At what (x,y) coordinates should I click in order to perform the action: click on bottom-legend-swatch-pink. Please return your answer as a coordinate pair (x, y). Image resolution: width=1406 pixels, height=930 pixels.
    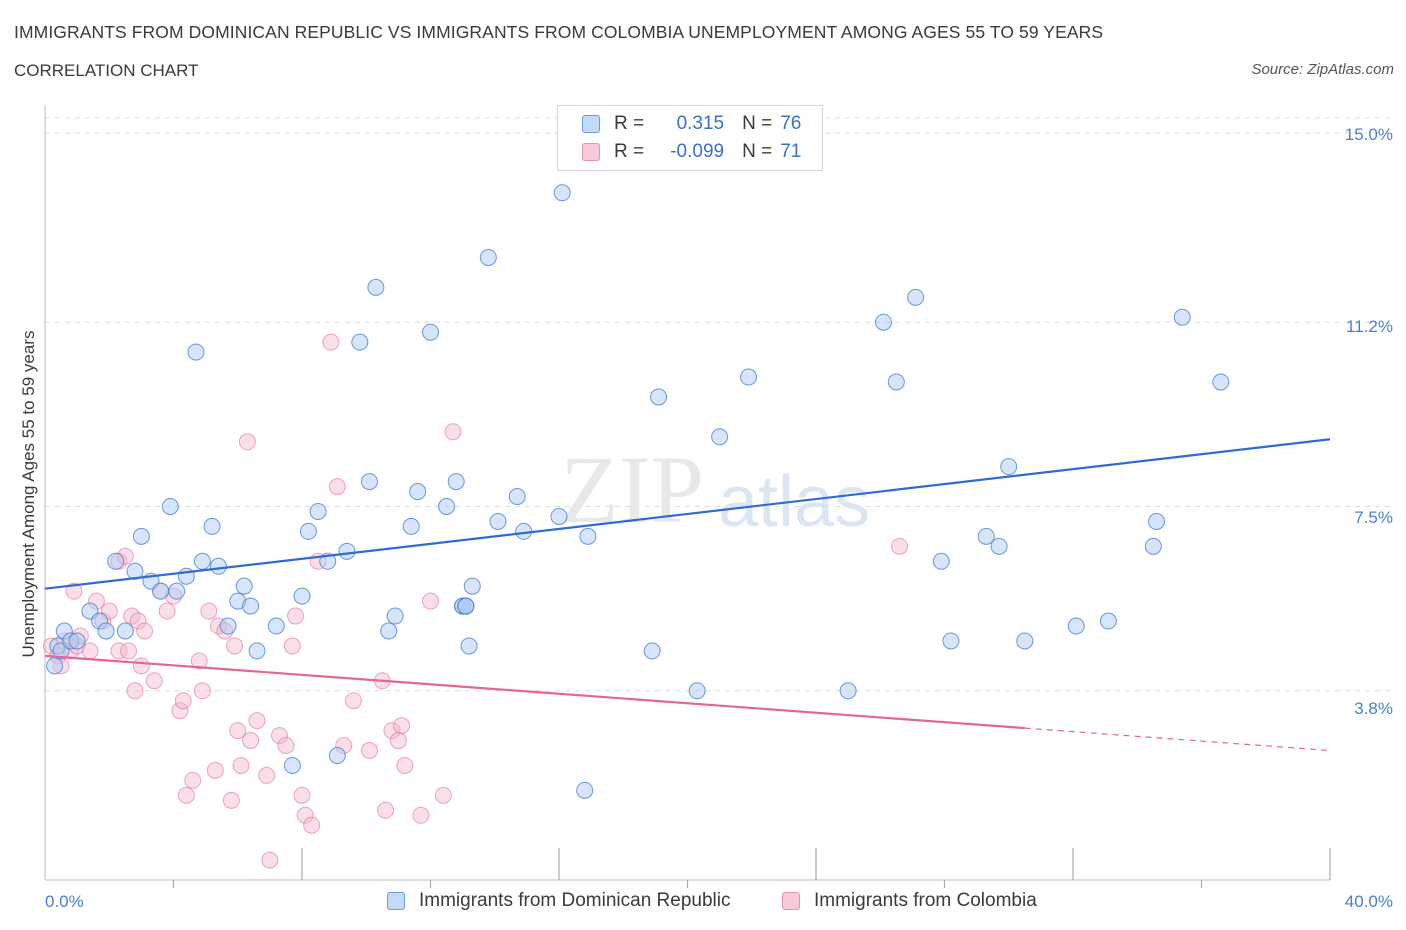
    Looking at the image, I should click on (791, 901).